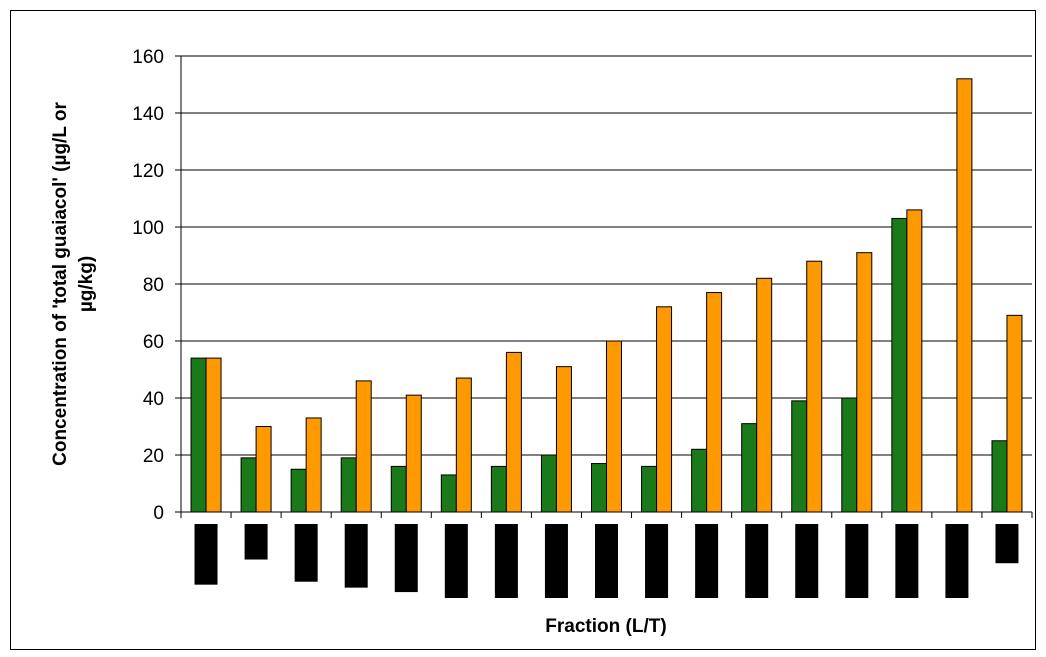 This screenshot has height=657, width=1046. Describe the element at coordinates (153, 285) in the screenshot. I see `y-tick-label: 80` at that location.